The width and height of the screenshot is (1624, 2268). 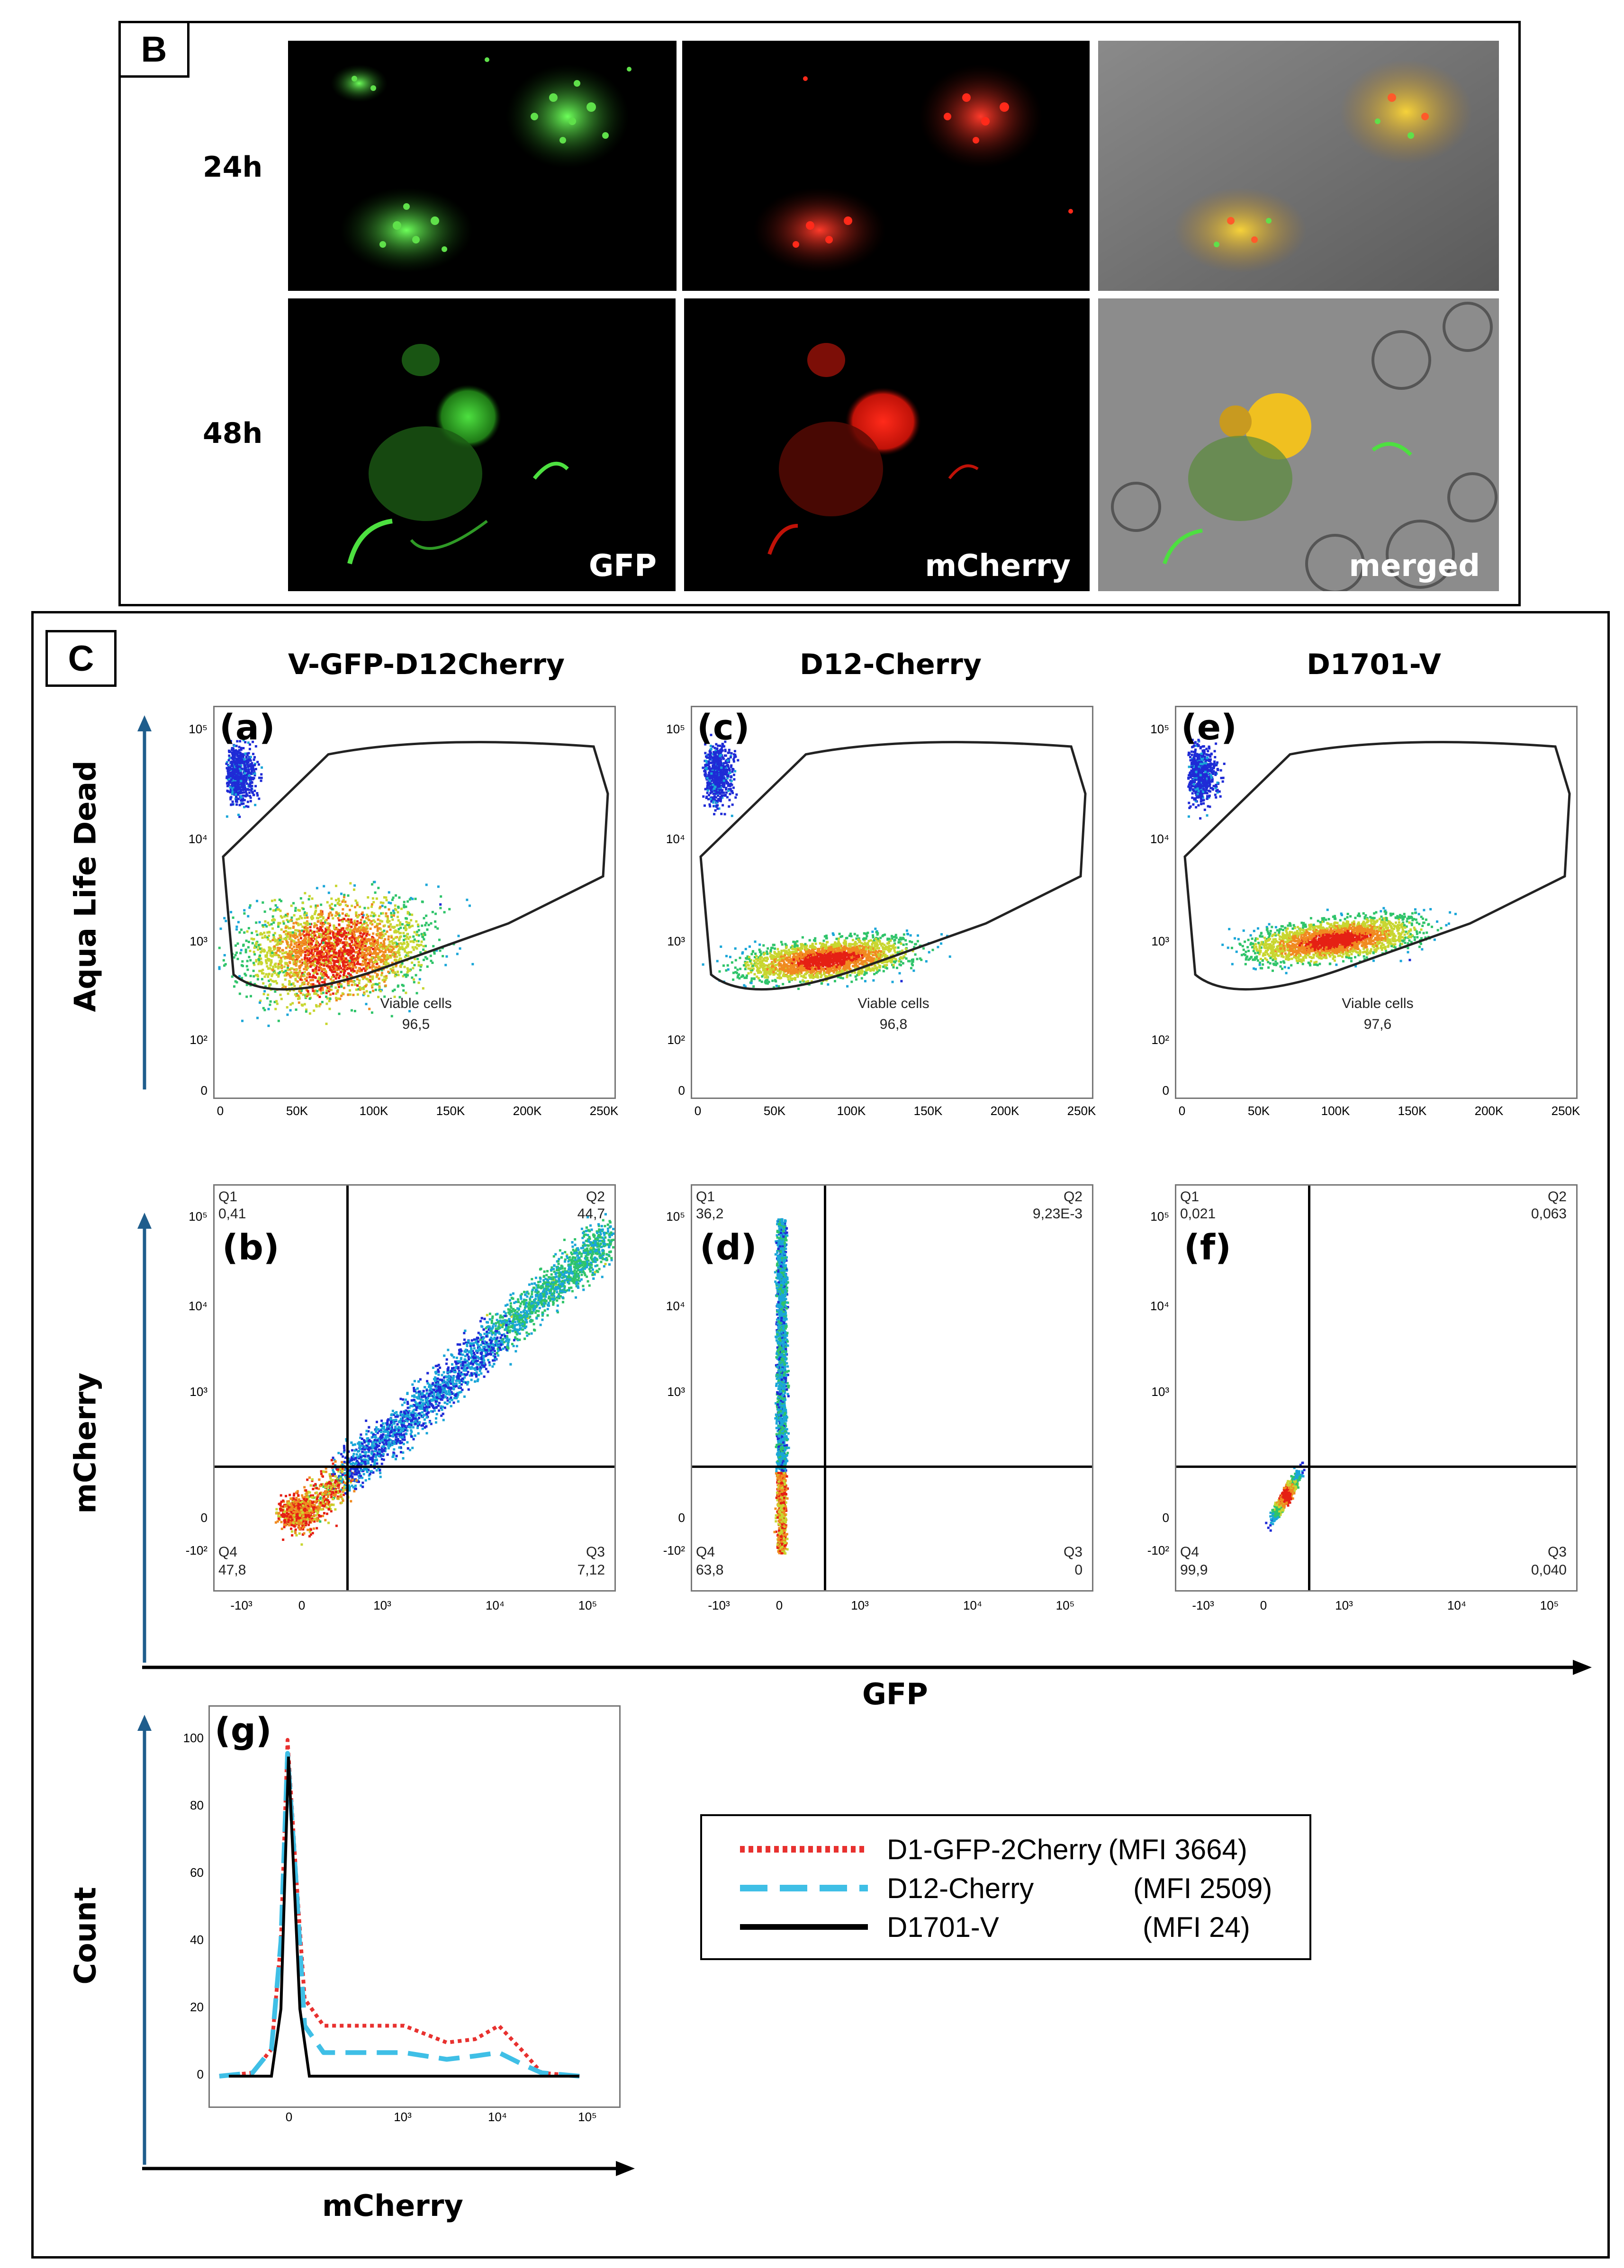 I want to click on row2-y-axis-label: mCherry, so click(x=85, y=1443).